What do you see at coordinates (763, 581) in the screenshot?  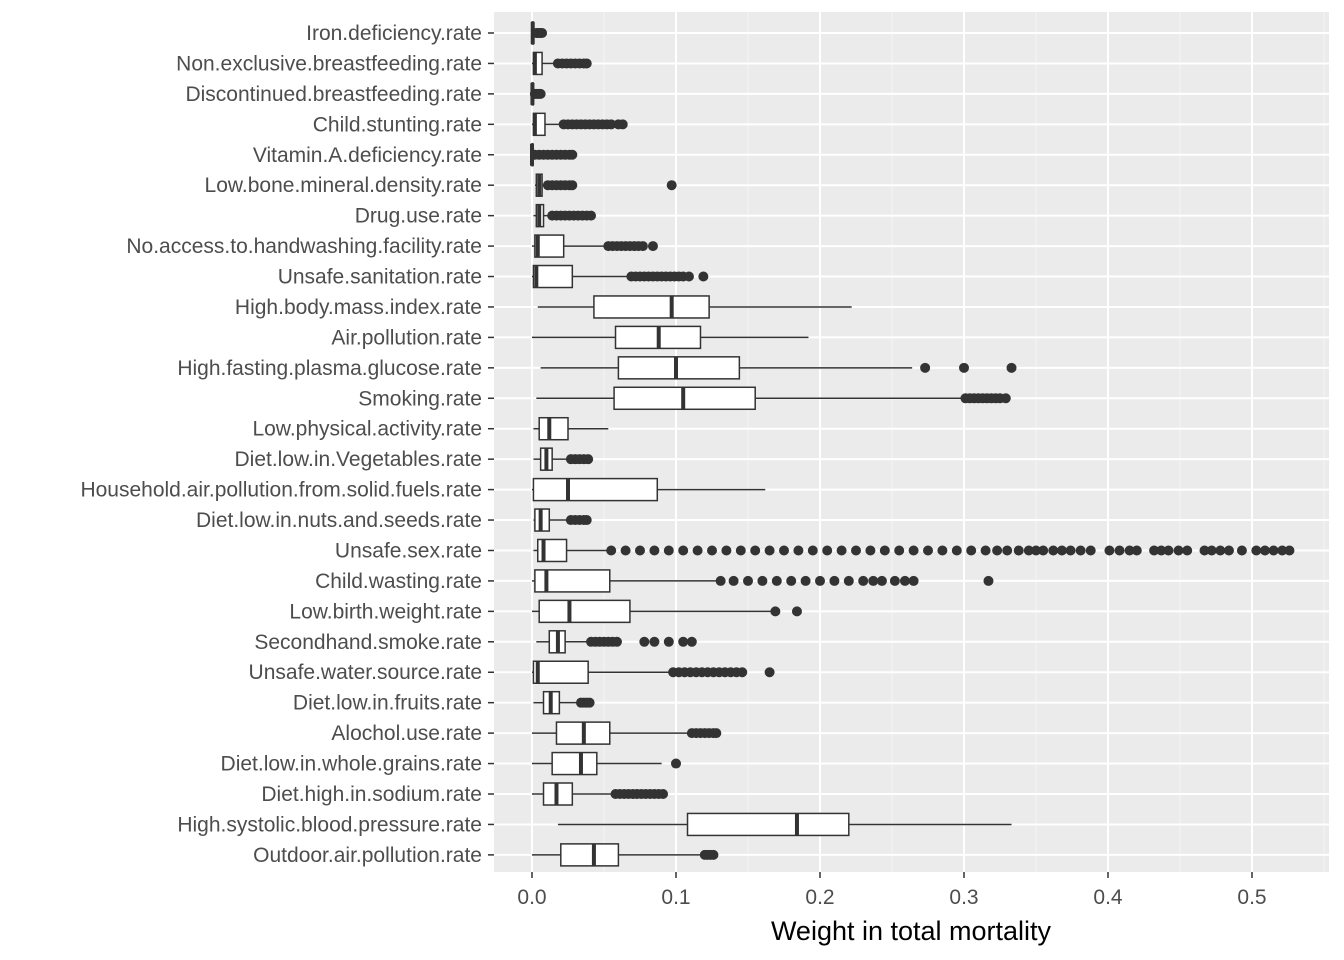 I see `box-Child.wasting.rate` at bounding box center [763, 581].